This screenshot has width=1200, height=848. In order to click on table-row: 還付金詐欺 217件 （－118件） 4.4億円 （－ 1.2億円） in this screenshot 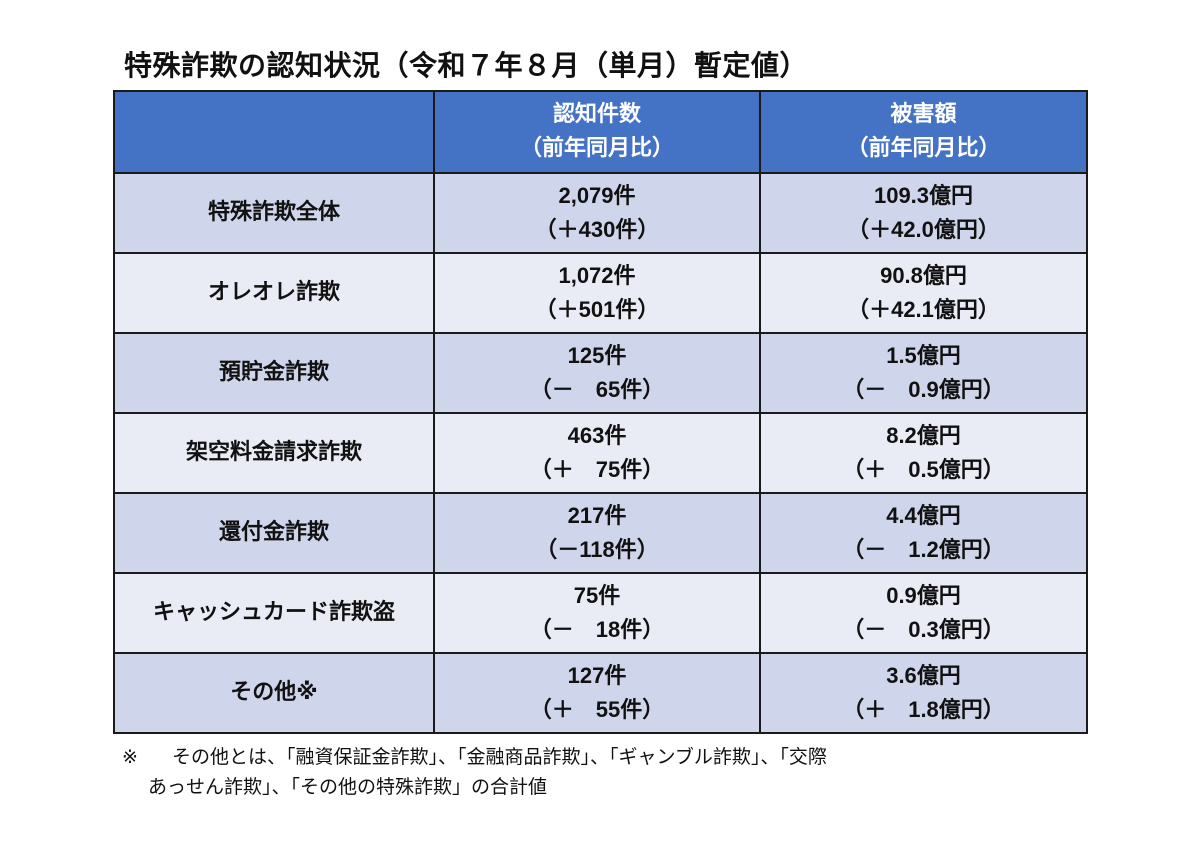, I will do `click(600, 533)`.